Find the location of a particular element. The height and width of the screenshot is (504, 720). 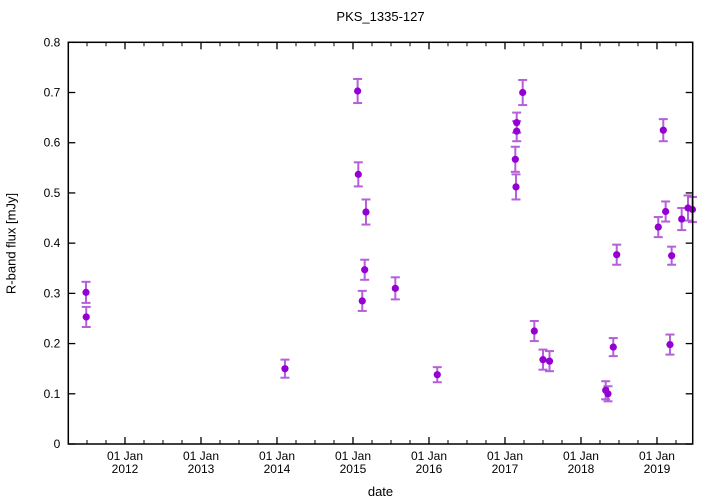

x-axis-label: date is located at coordinates (380, 491).